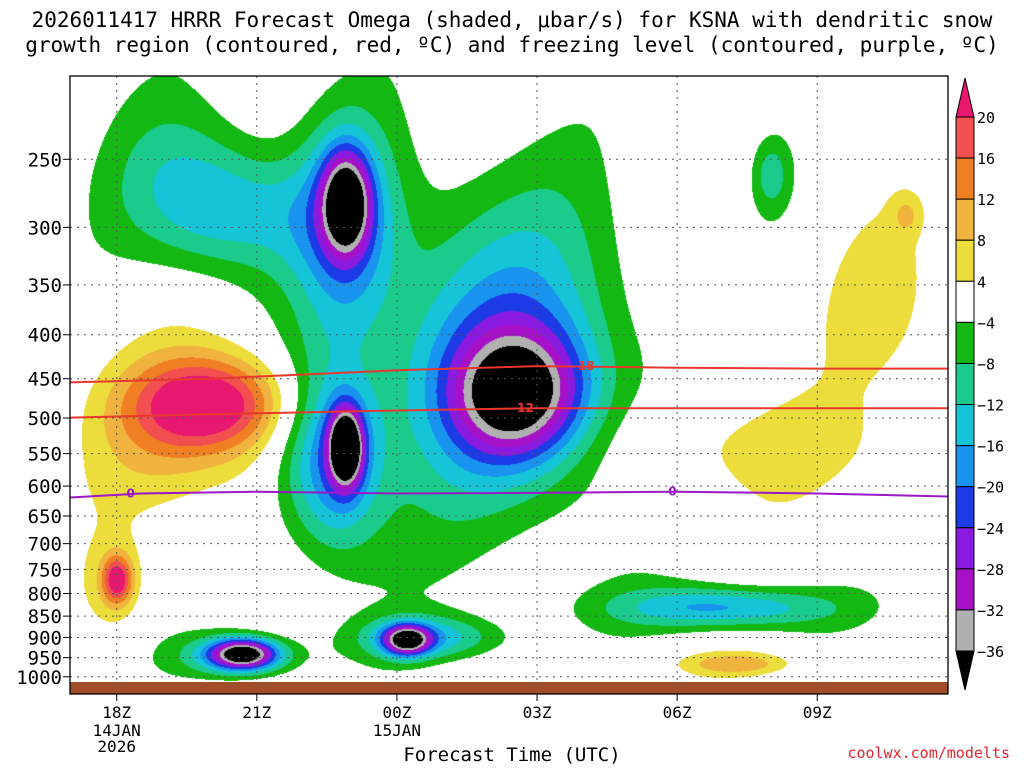  I want to click on colorbar: 20 16 12 8 4 −4 −8 −12 −16 −20 −24 −28 −32 −36, so click(979, 384).